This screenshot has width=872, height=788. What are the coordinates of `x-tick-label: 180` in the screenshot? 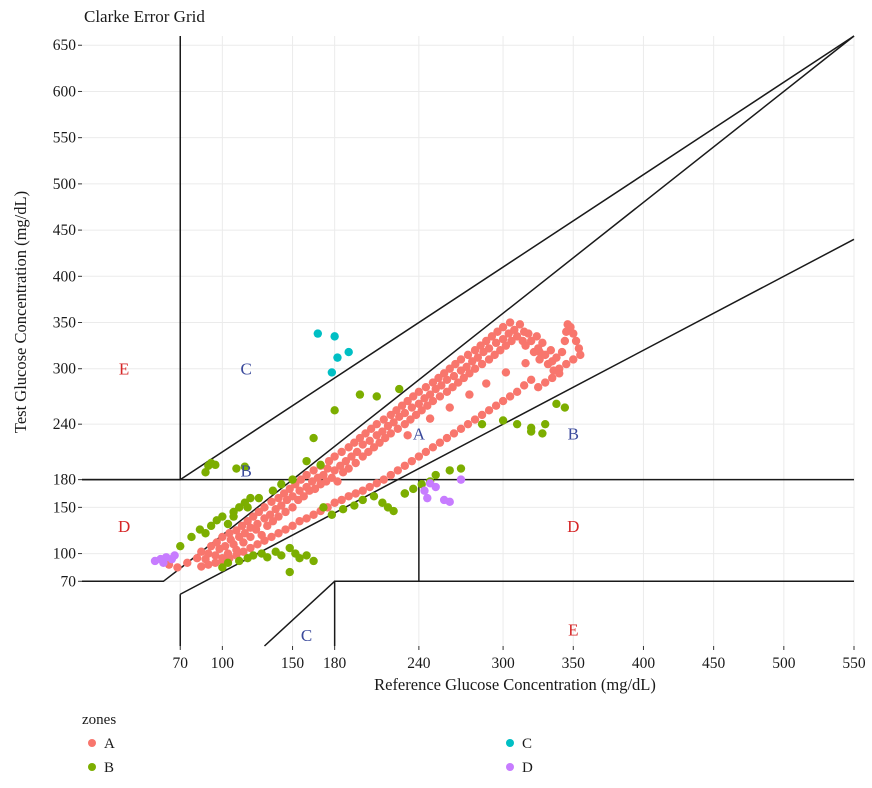 It's located at (335, 663).